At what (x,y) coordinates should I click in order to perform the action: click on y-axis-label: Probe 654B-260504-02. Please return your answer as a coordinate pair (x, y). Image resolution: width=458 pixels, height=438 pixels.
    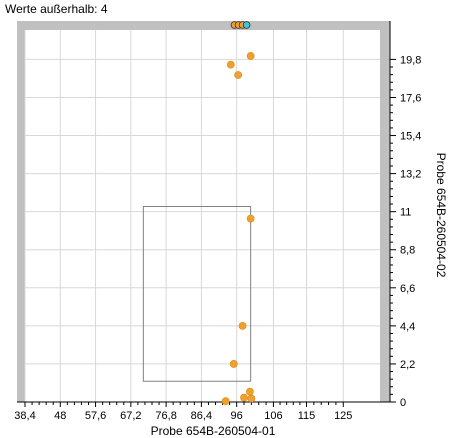
    Looking at the image, I should click on (441, 215).